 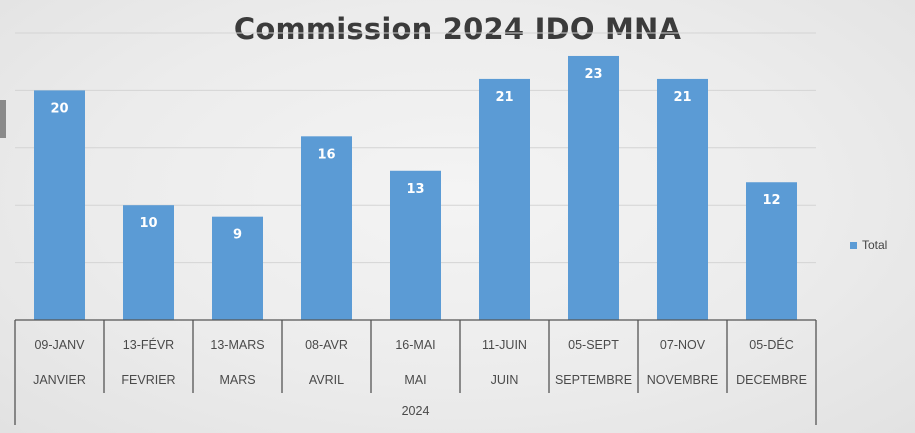 I want to click on data-label: 23, so click(x=593, y=74).